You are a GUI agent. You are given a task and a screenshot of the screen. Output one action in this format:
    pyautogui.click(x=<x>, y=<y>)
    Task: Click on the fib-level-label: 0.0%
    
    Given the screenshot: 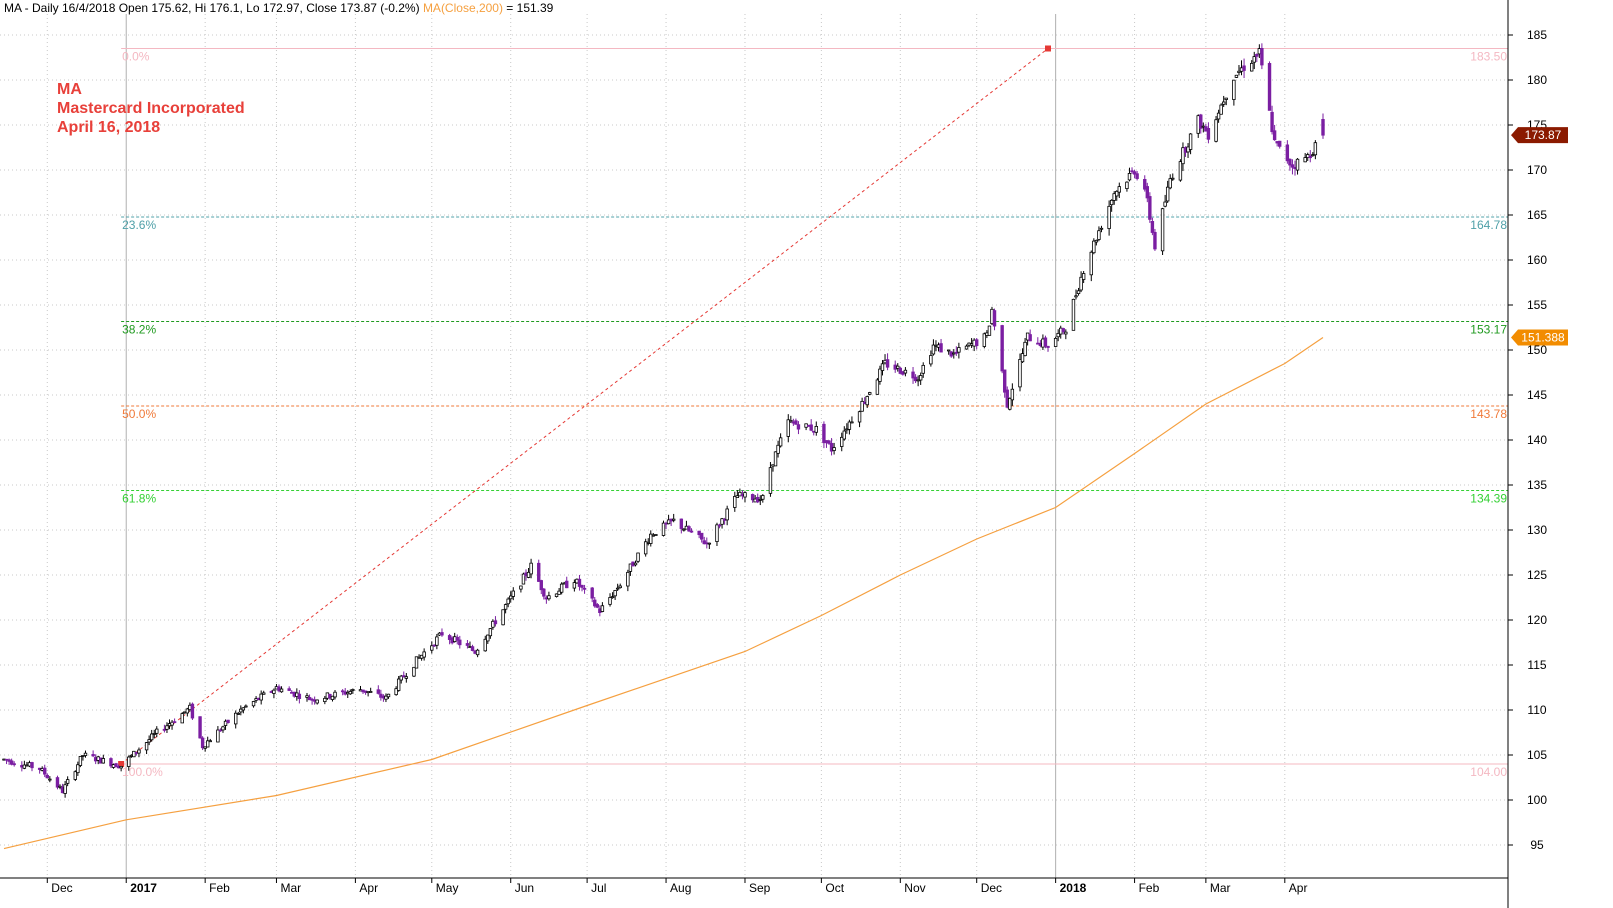 What is the action you would take?
    pyautogui.click(x=136, y=57)
    